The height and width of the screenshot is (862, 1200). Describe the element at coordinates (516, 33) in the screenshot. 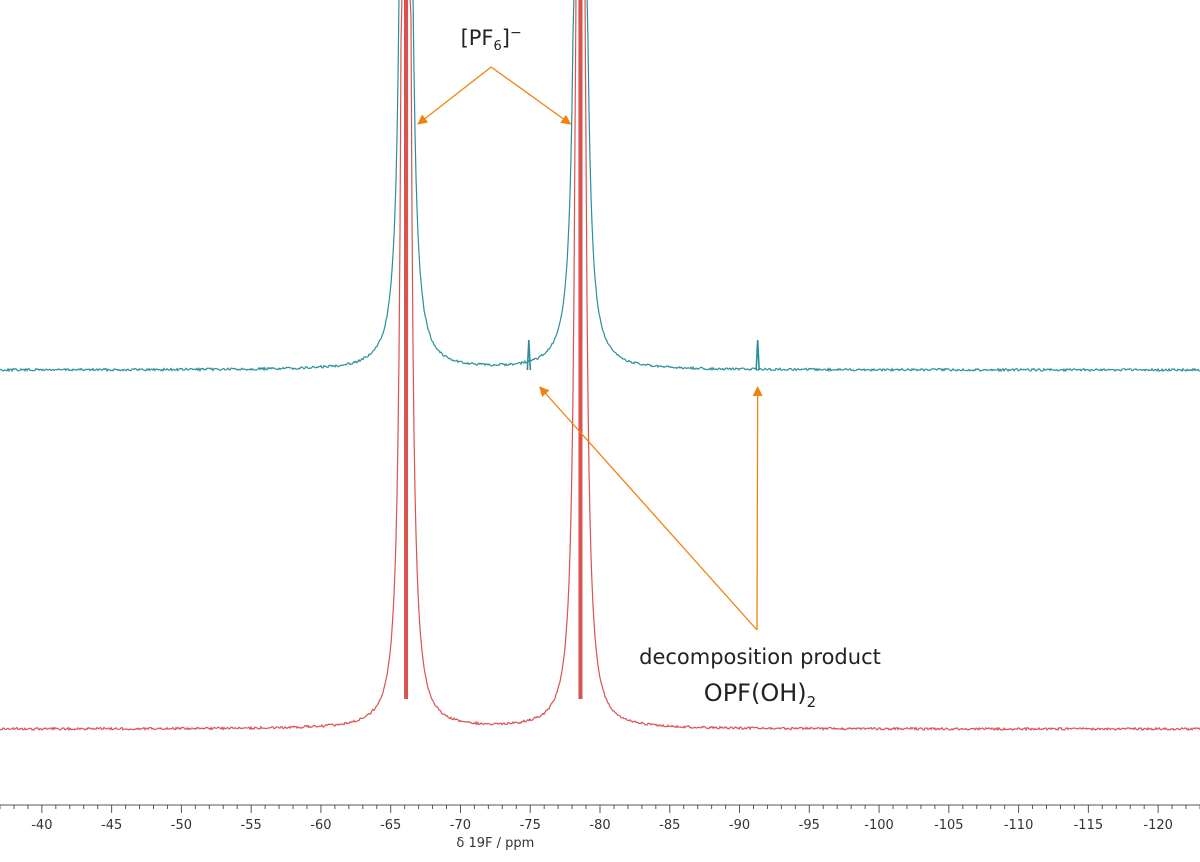

I see `pf6-label-sup: −` at that location.